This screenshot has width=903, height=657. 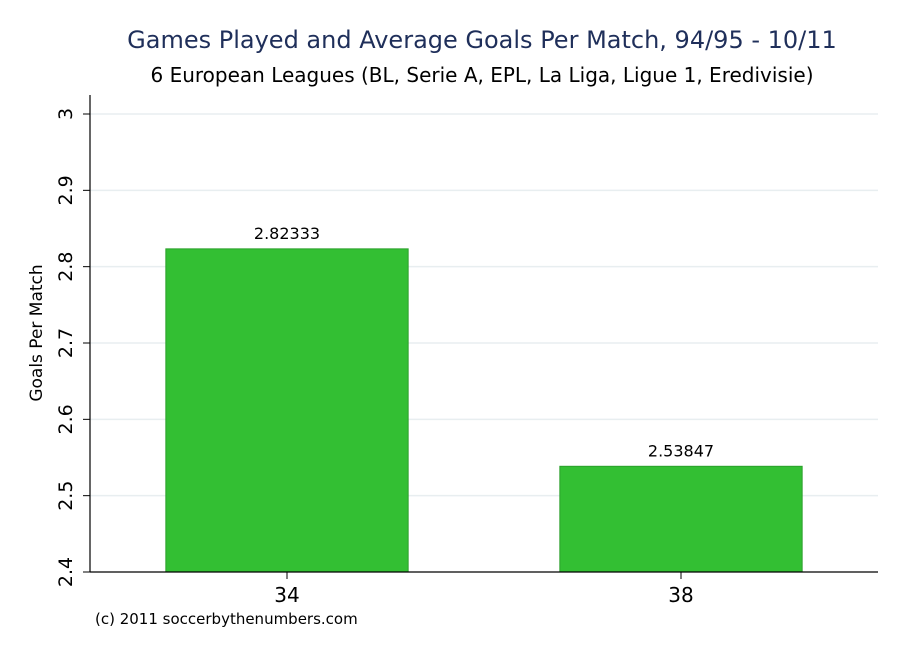 What do you see at coordinates (66, 114) in the screenshot?
I see `y-tick-label: 3` at bounding box center [66, 114].